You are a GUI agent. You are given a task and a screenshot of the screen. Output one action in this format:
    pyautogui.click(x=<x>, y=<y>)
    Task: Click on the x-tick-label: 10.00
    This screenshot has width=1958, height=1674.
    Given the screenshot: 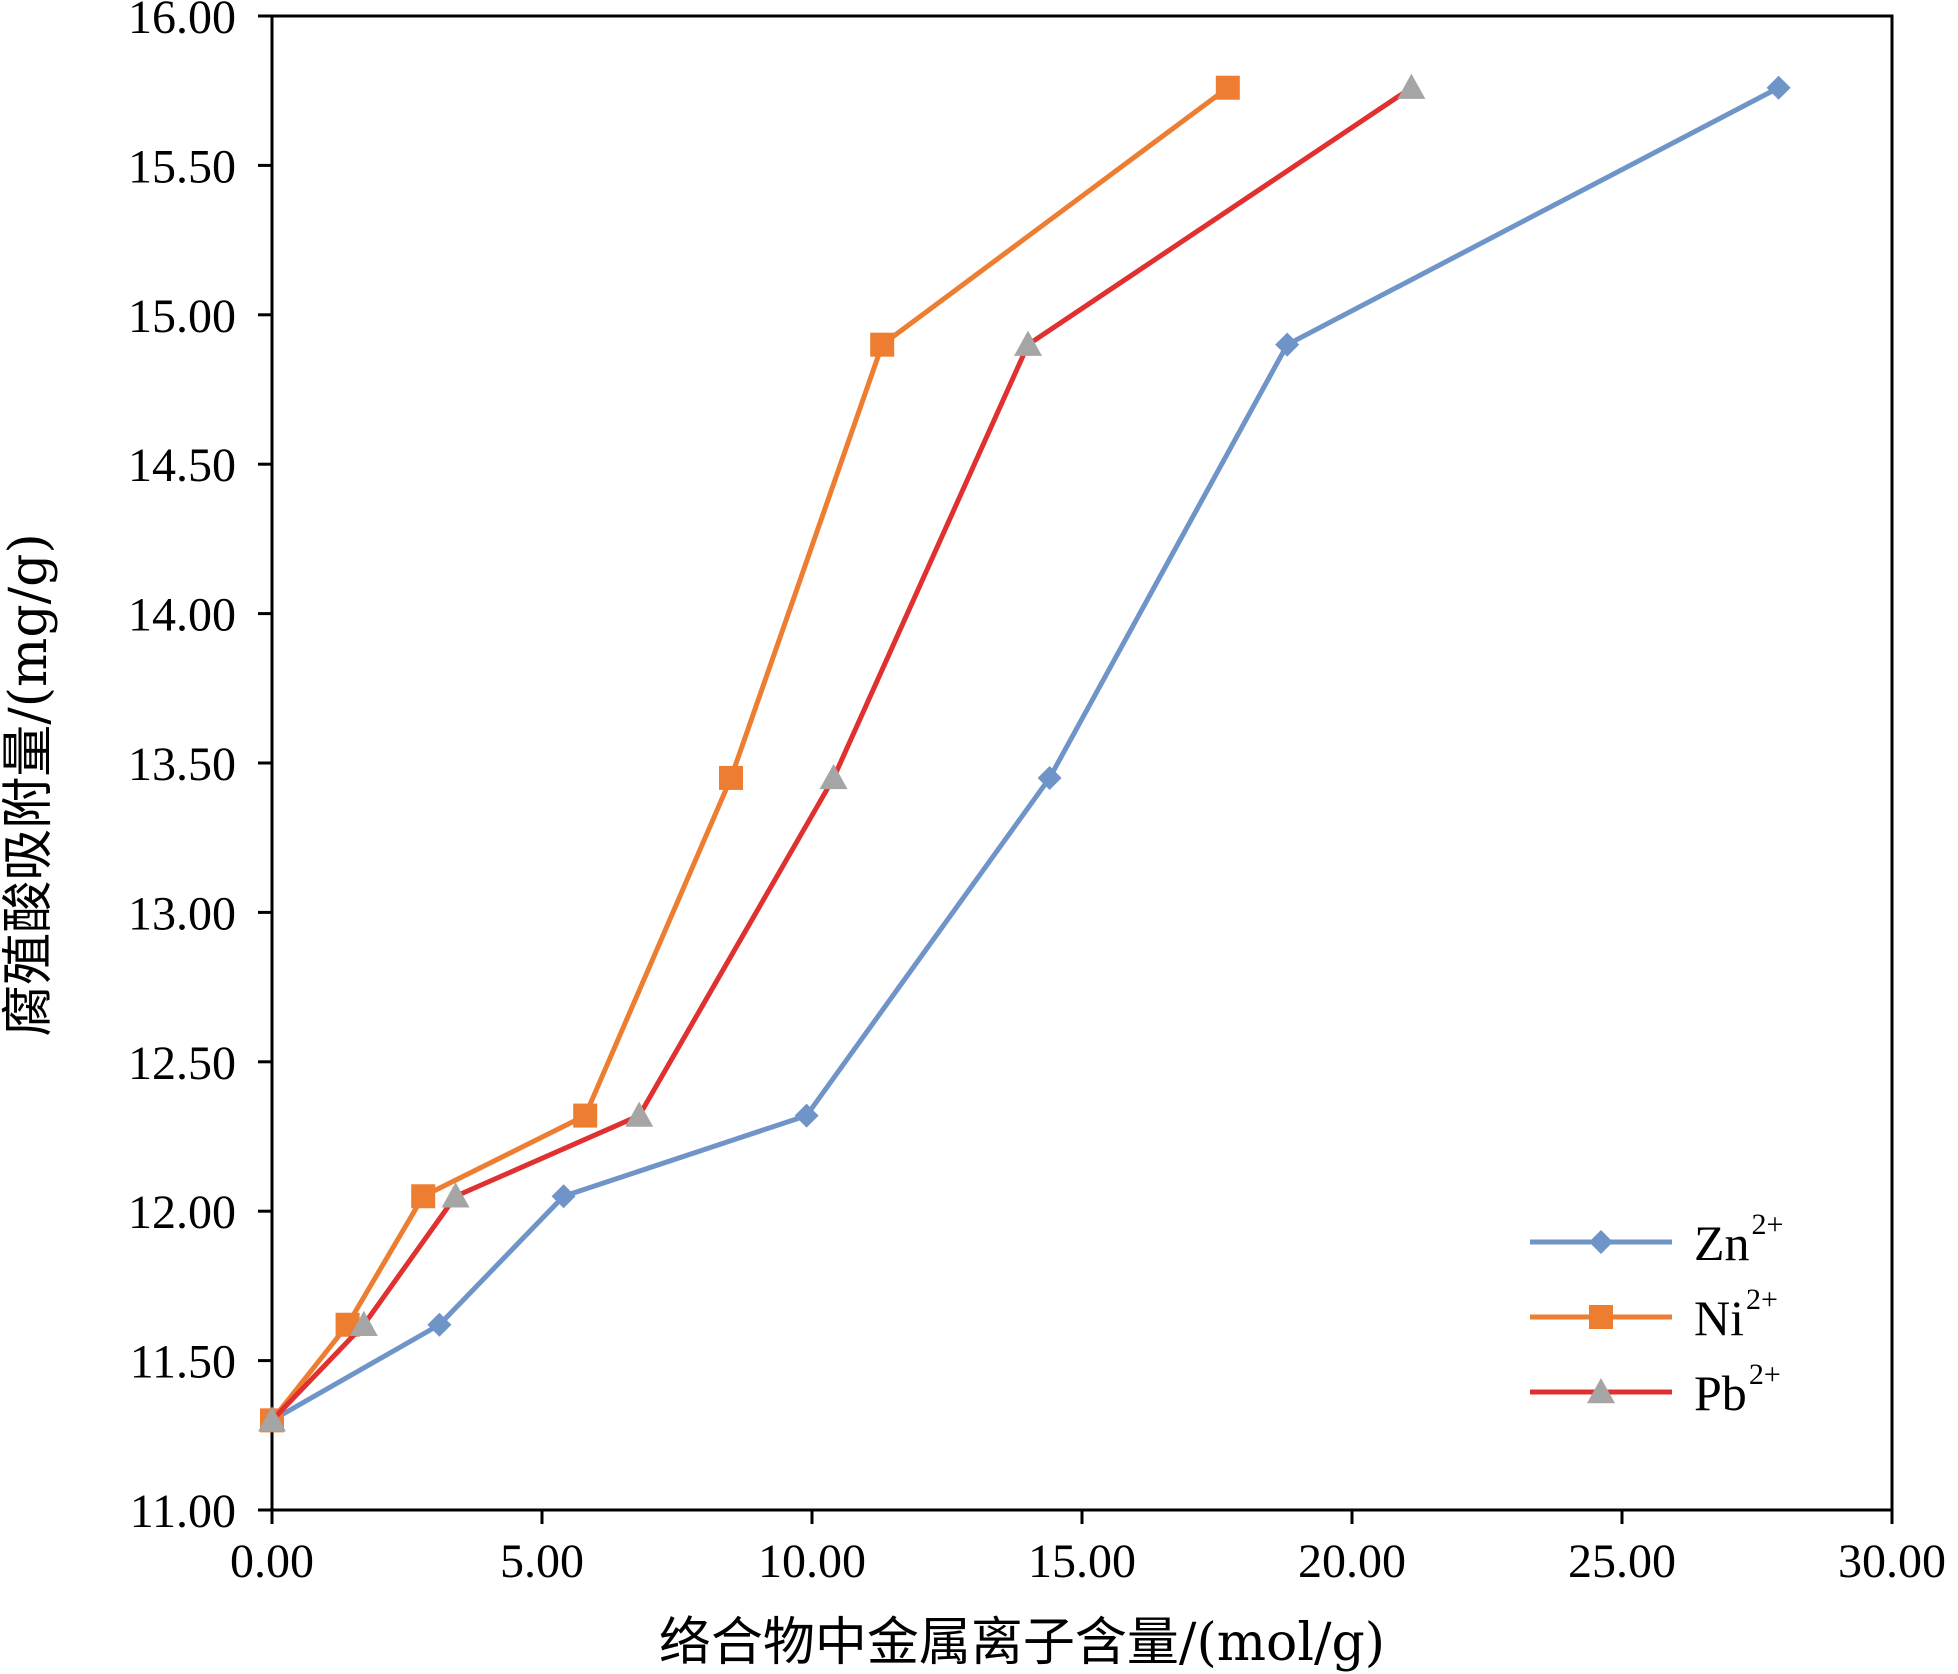 What is the action you would take?
    pyautogui.click(x=812, y=1561)
    